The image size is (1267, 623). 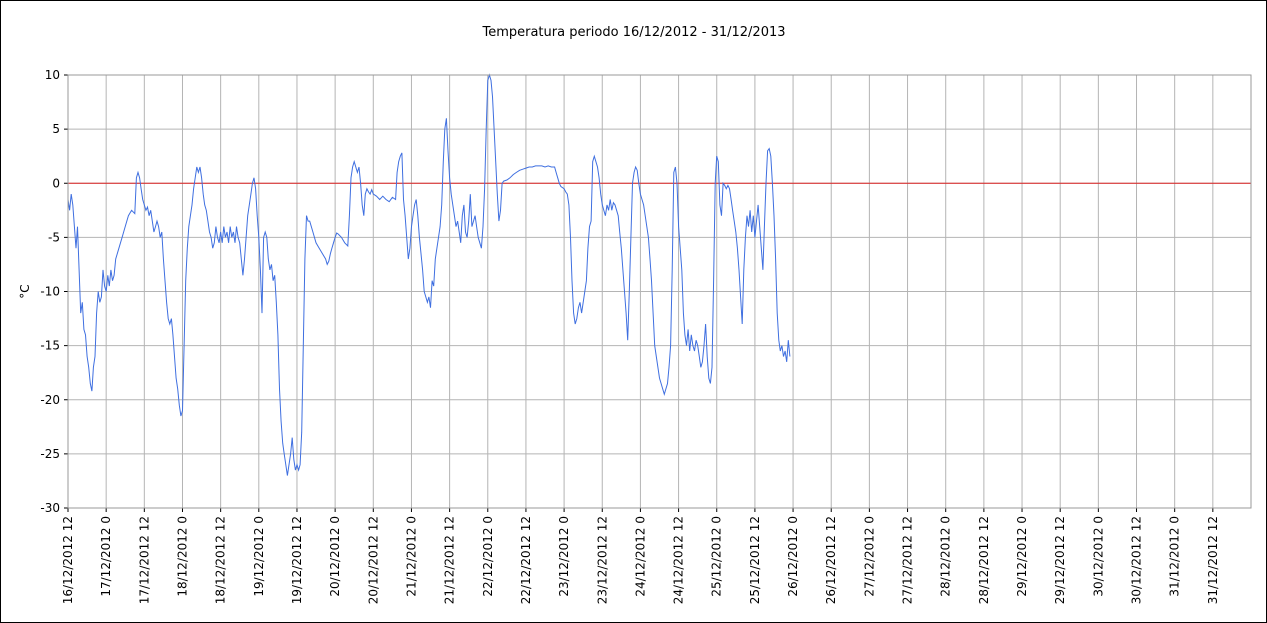 I want to click on y-tick-label: -25, so click(x=50, y=454).